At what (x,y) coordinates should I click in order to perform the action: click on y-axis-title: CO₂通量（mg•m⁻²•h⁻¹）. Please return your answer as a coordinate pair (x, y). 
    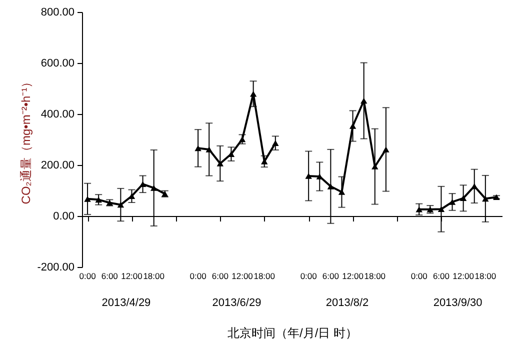
    Looking at the image, I should click on (26, 140).